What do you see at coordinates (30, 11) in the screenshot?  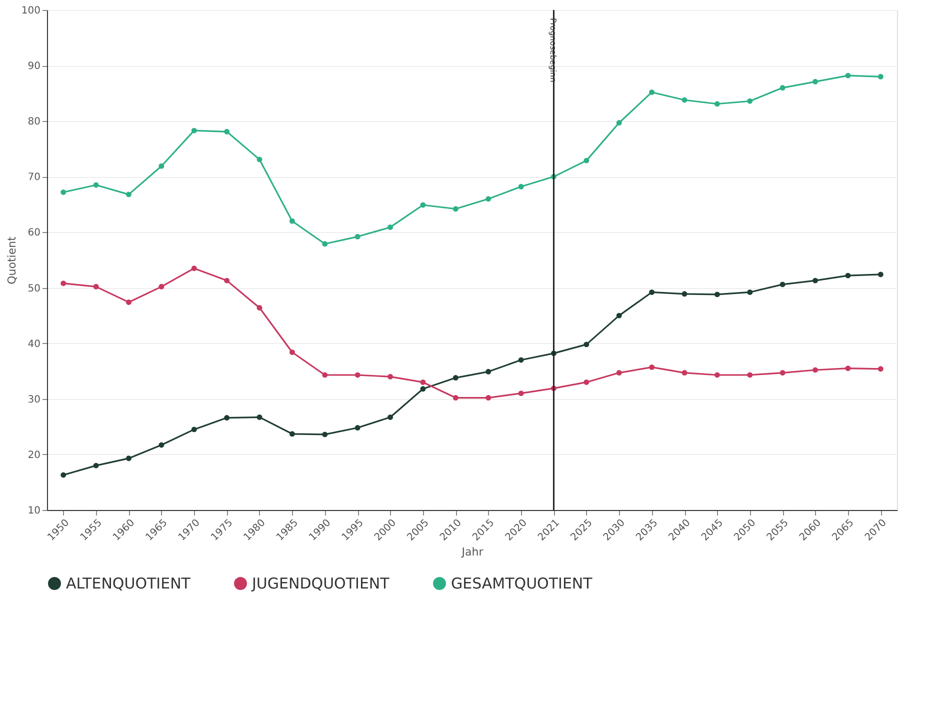 I see `y-tick-label: 100` at bounding box center [30, 11].